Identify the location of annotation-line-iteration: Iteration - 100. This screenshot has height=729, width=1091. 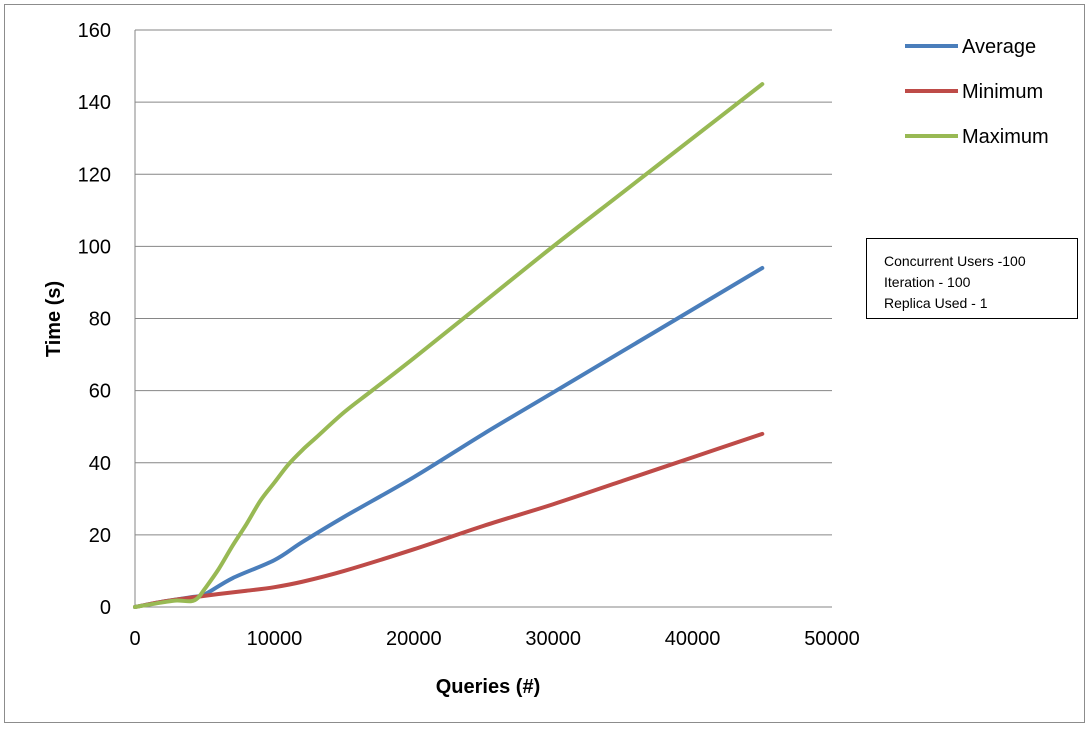
(927, 282).